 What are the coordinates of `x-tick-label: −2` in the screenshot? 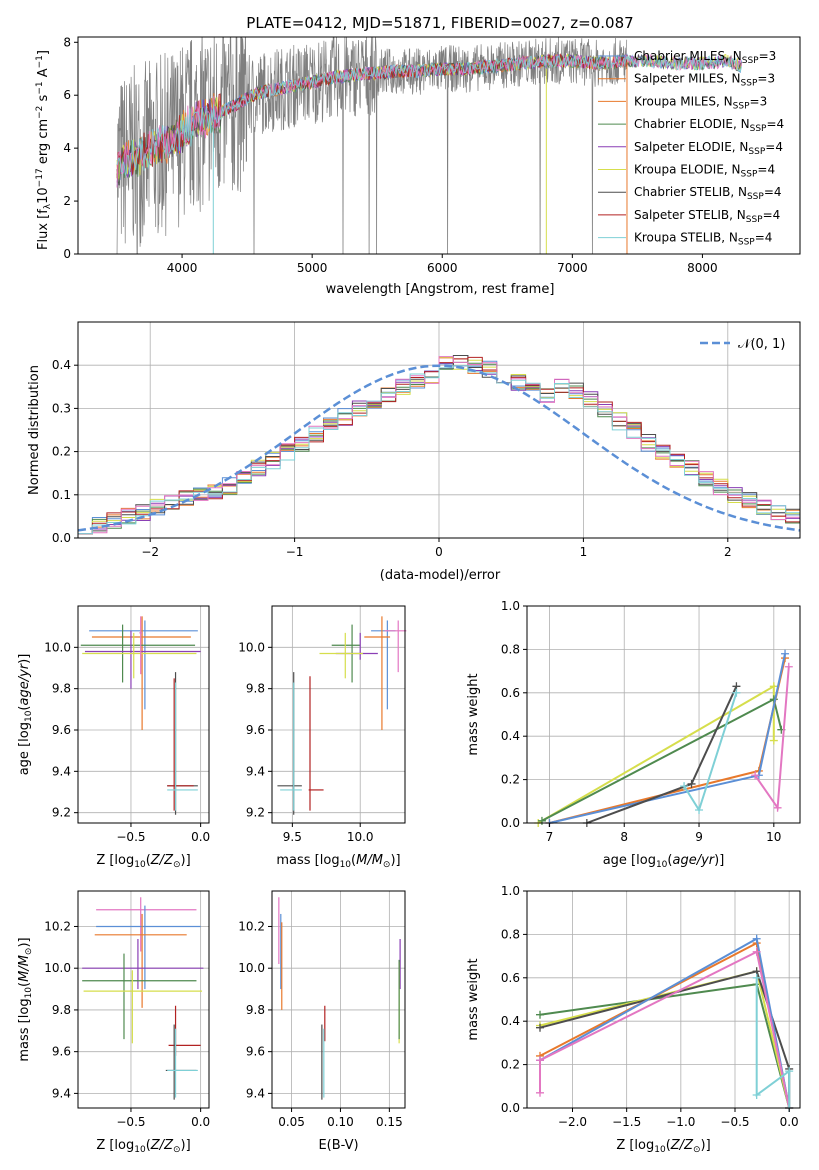 It's located at (150, 552).